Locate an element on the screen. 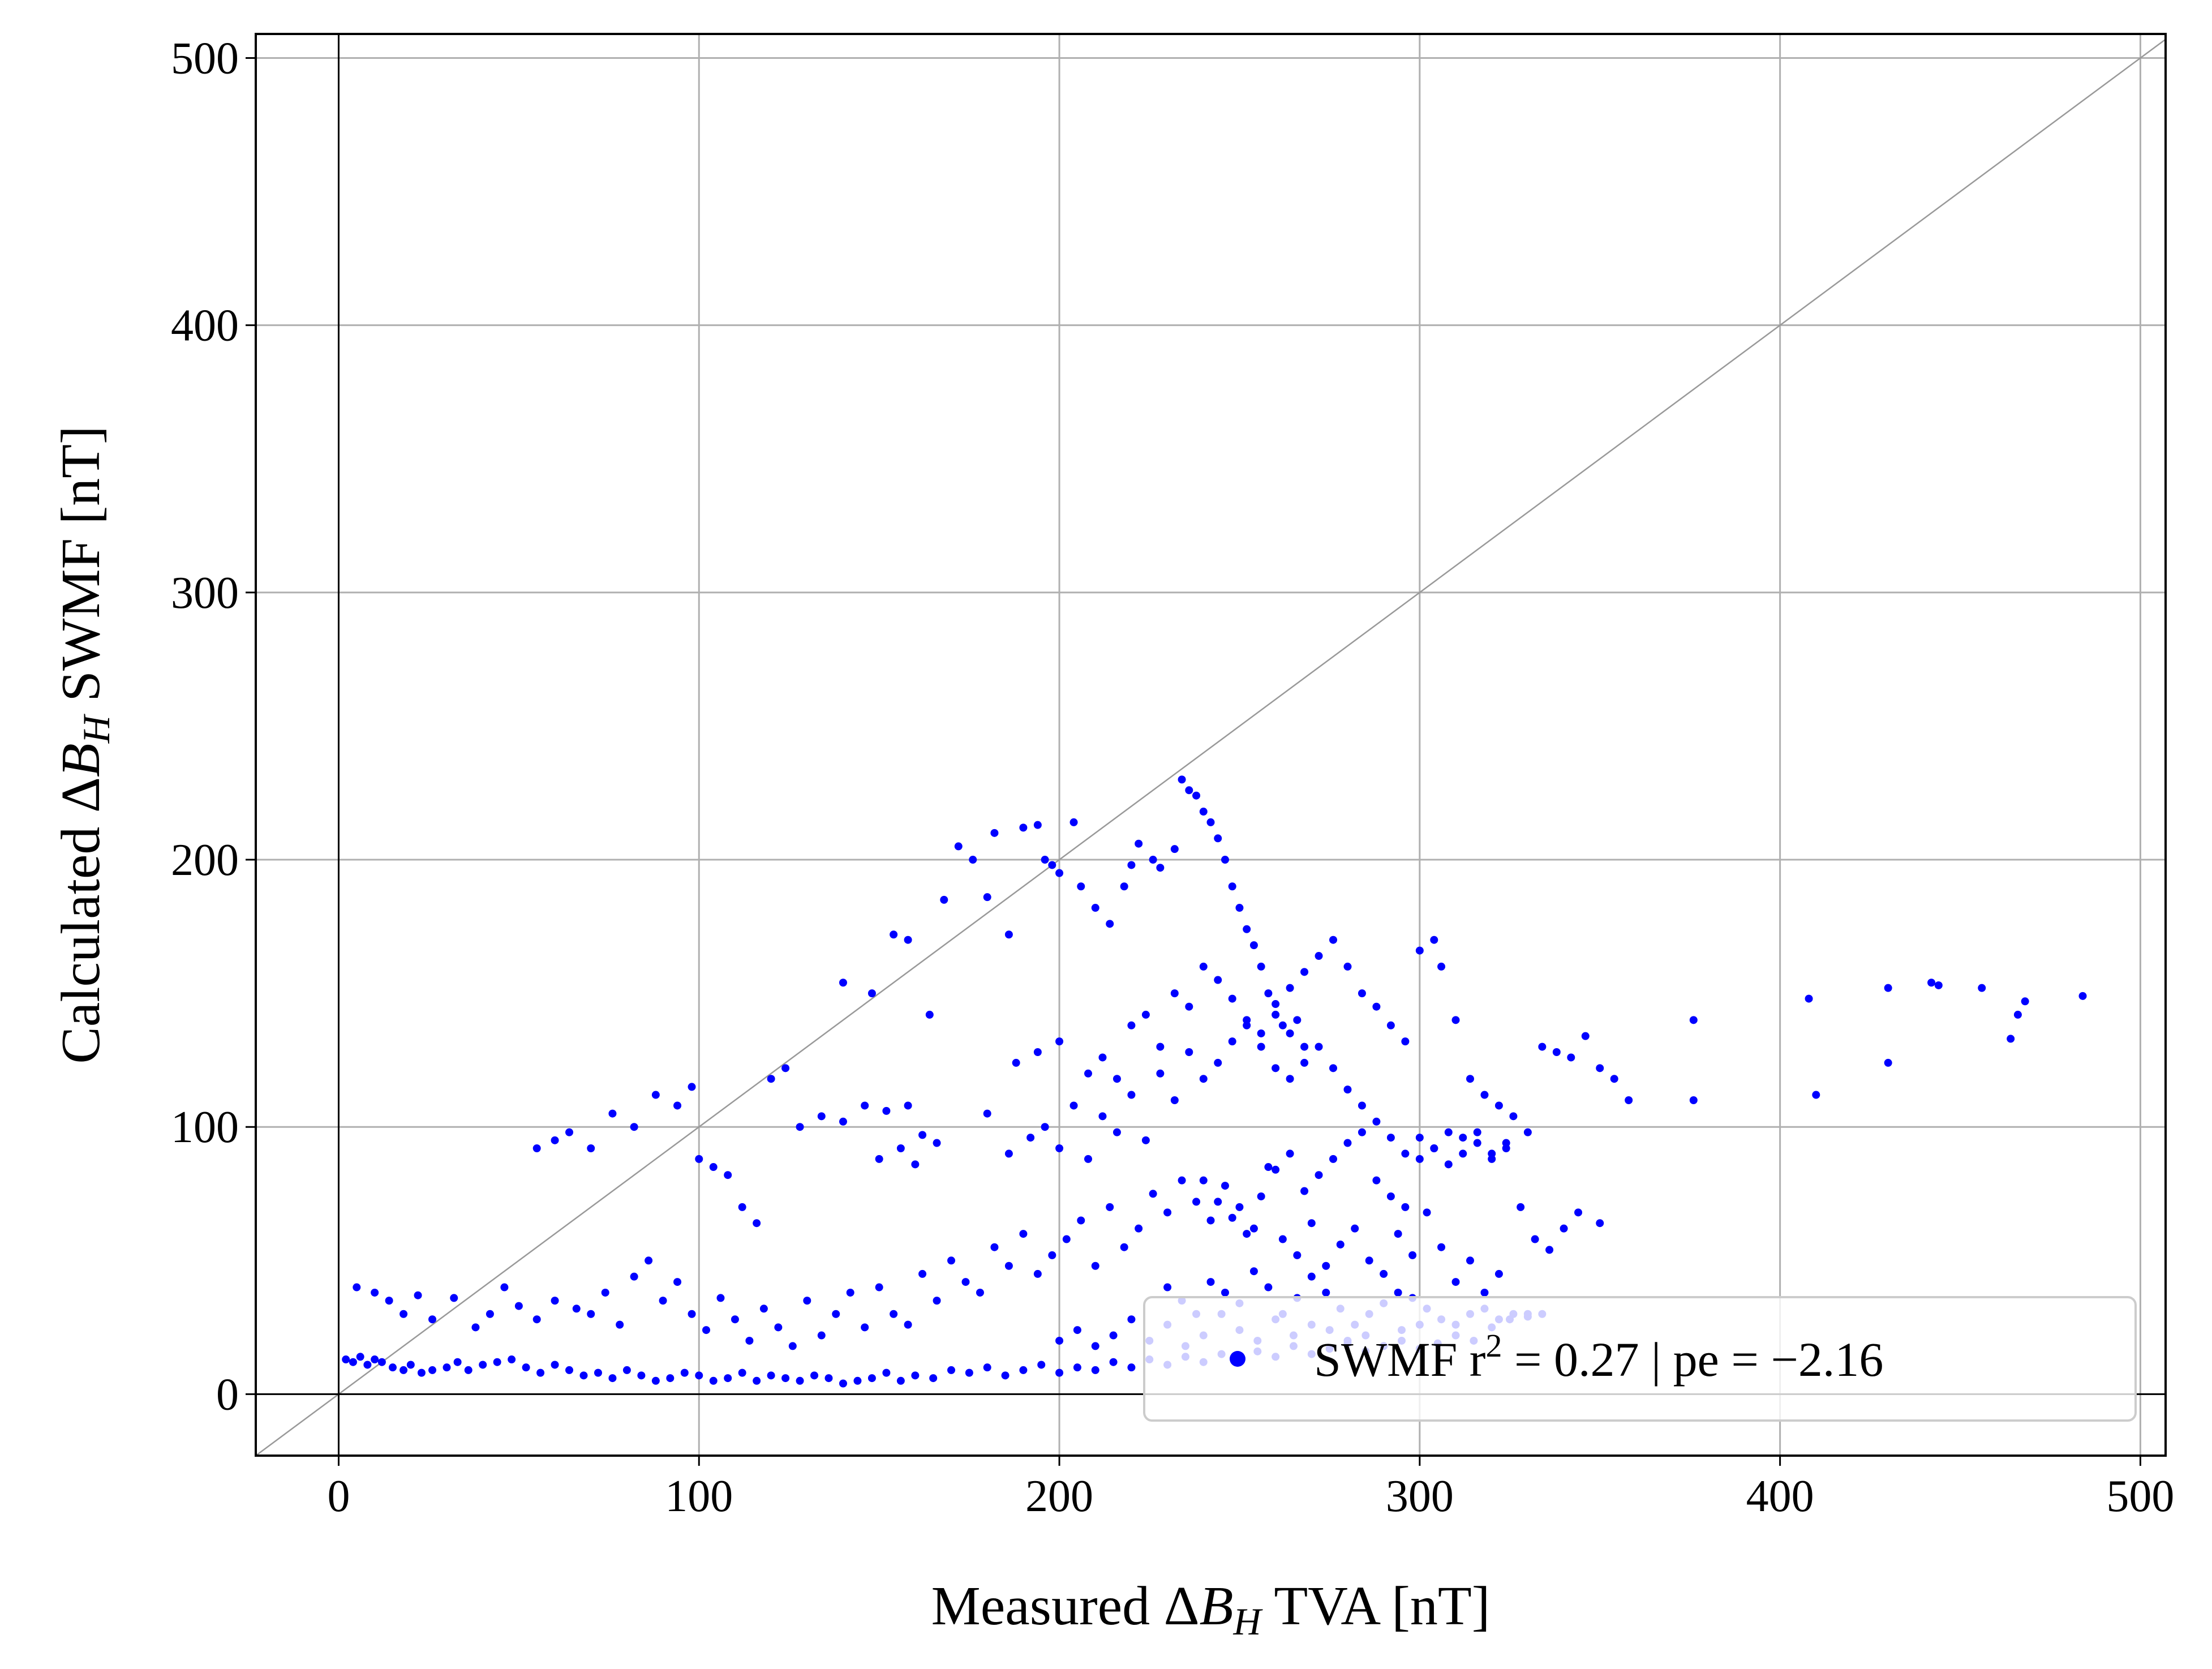 This screenshot has width=2212, height=1669. y-axis-label-symbol: B is located at coordinates (81, 760).